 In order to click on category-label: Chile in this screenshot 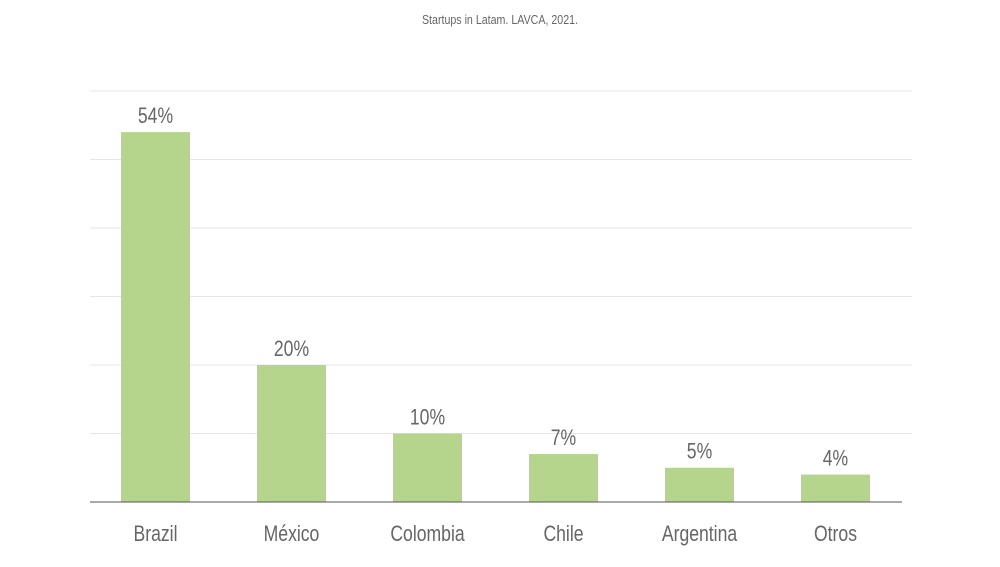, I will do `click(563, 534)`.